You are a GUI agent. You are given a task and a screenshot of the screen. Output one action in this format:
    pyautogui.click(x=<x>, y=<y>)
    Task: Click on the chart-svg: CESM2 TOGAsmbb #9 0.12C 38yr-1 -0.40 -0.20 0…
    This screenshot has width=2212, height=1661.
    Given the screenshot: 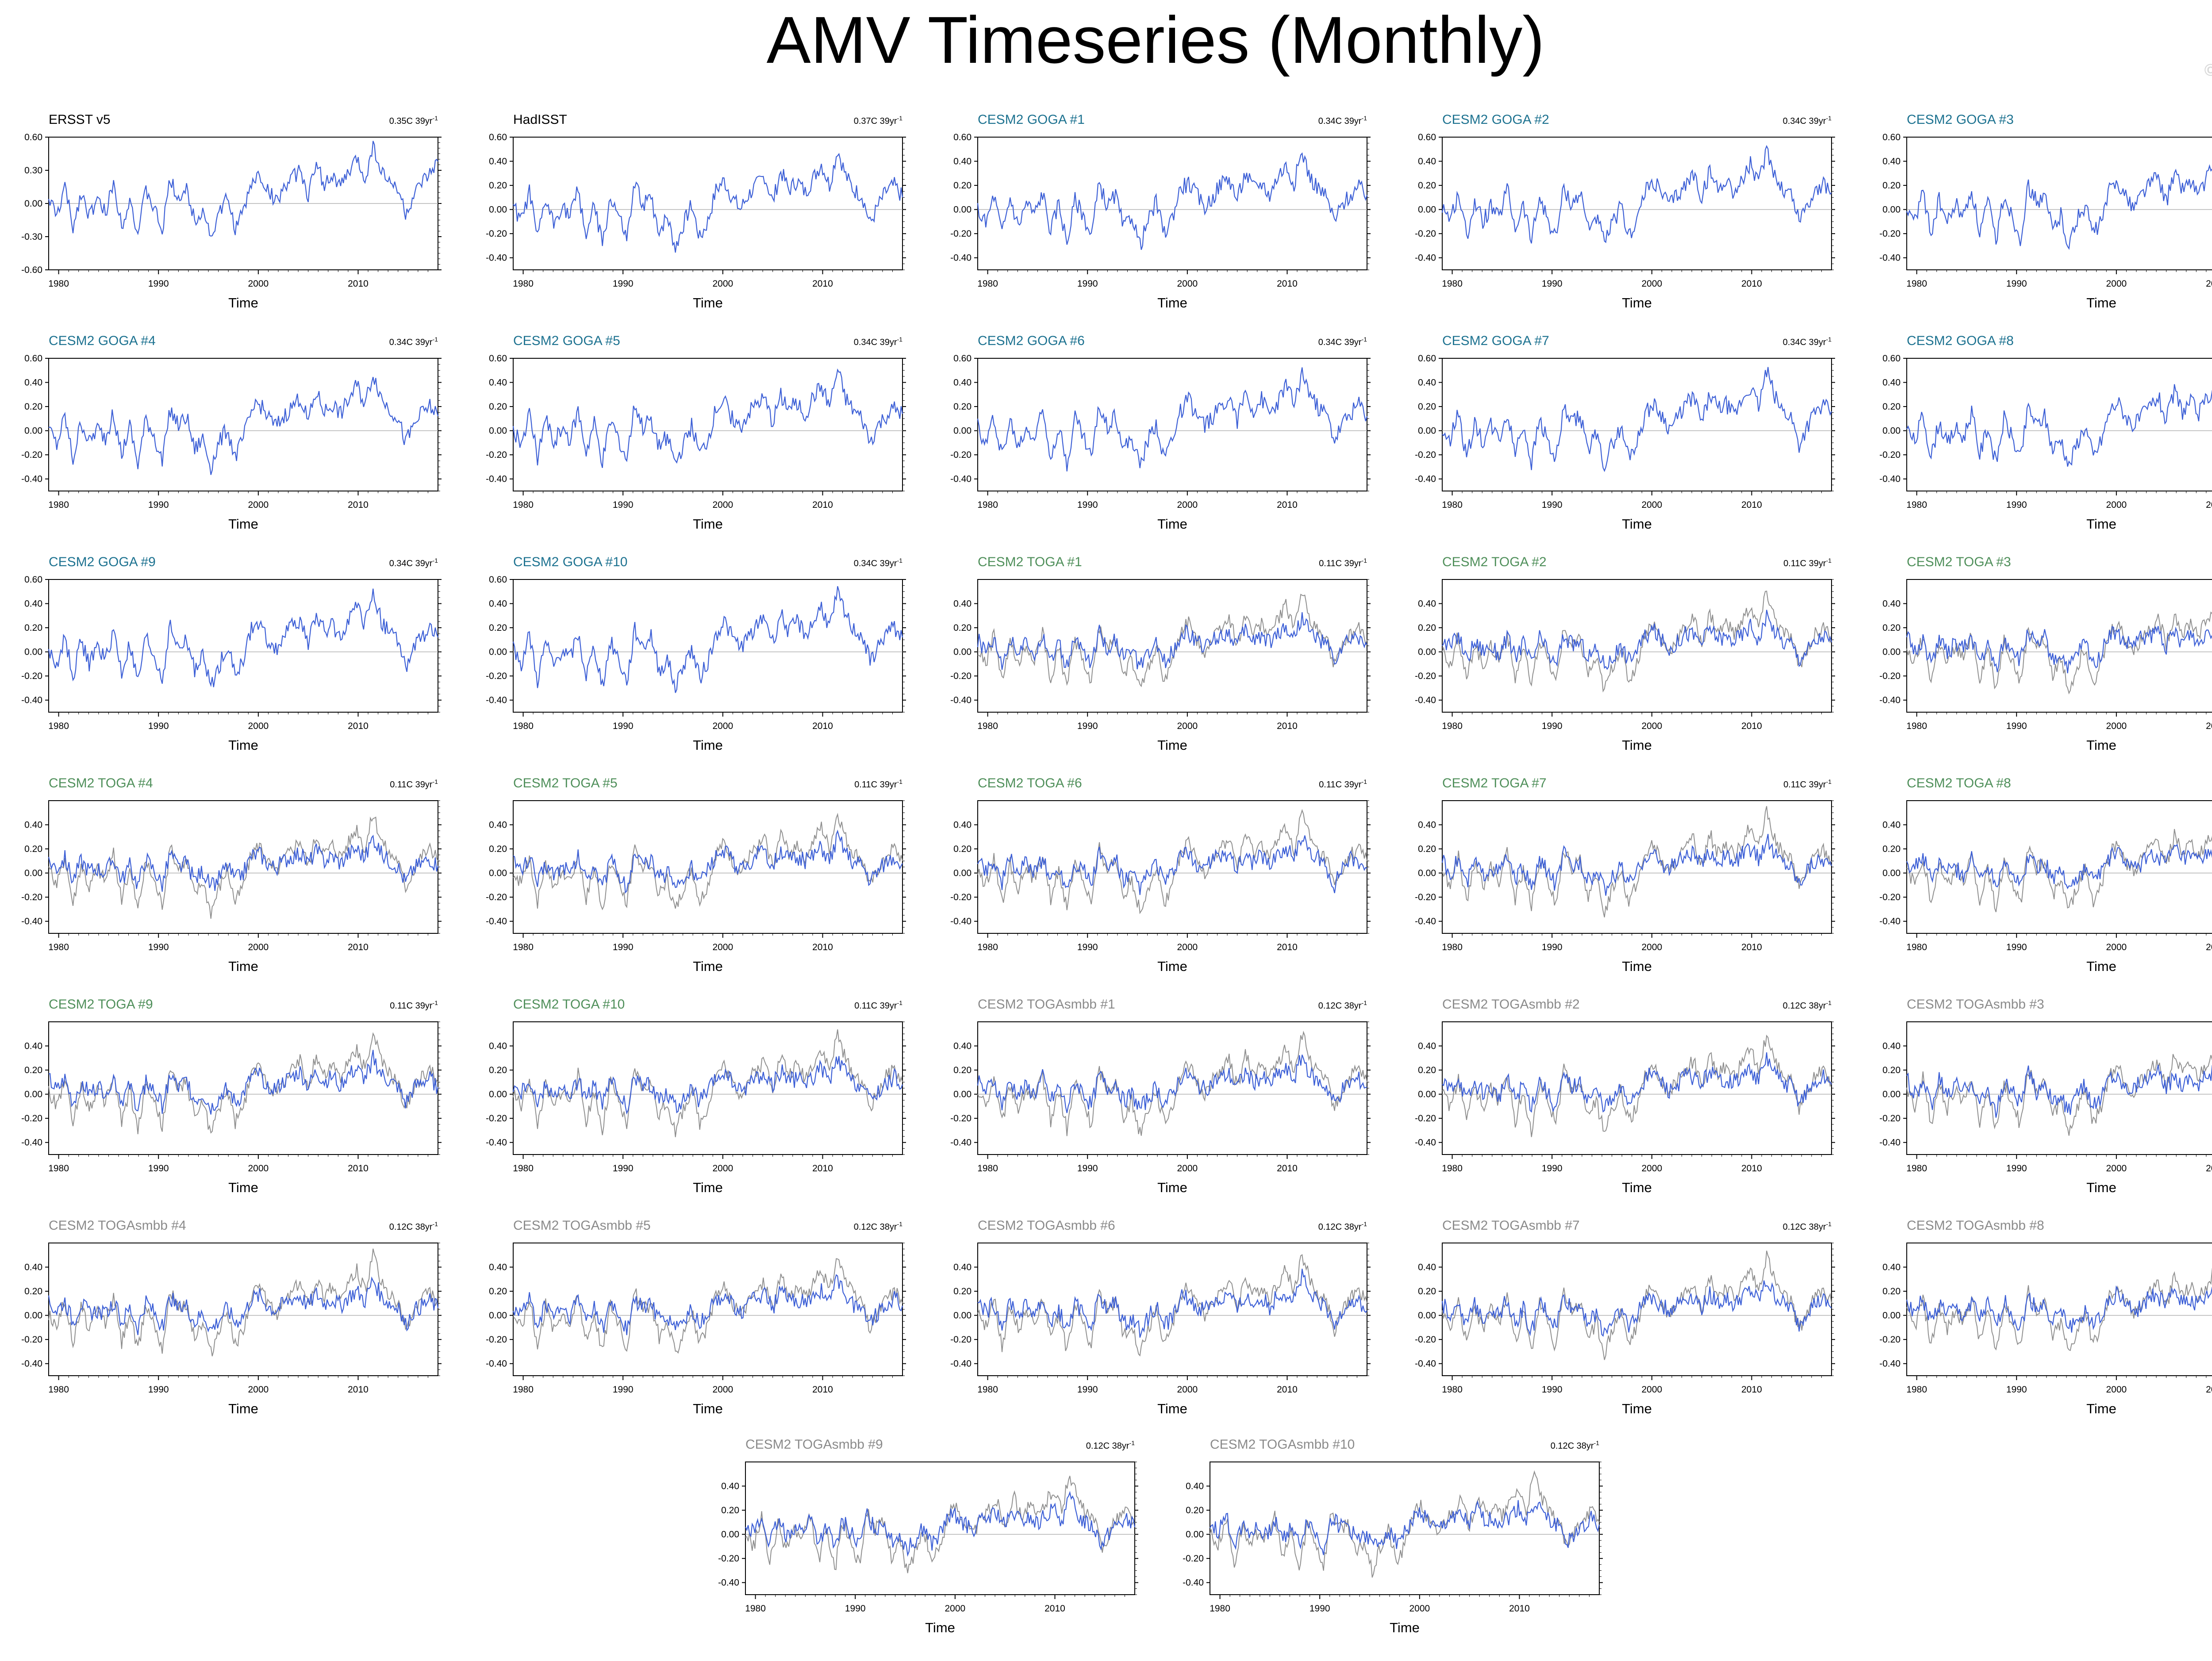 What is the action you would take?
    pyautogui.click(x=928, y=1536)
    